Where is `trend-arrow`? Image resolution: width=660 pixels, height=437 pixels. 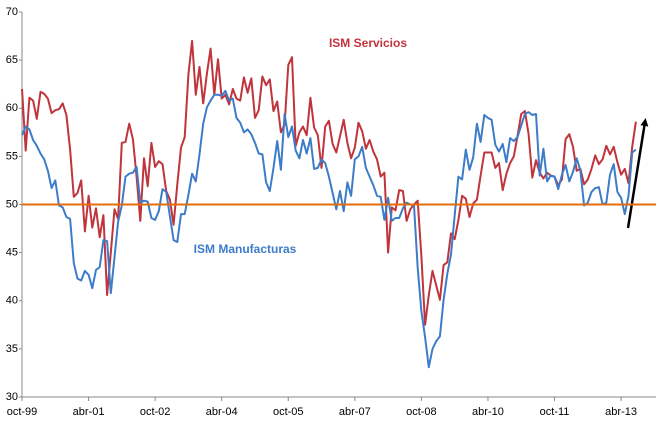 trend-arrow is located at coordinates (637, 173).